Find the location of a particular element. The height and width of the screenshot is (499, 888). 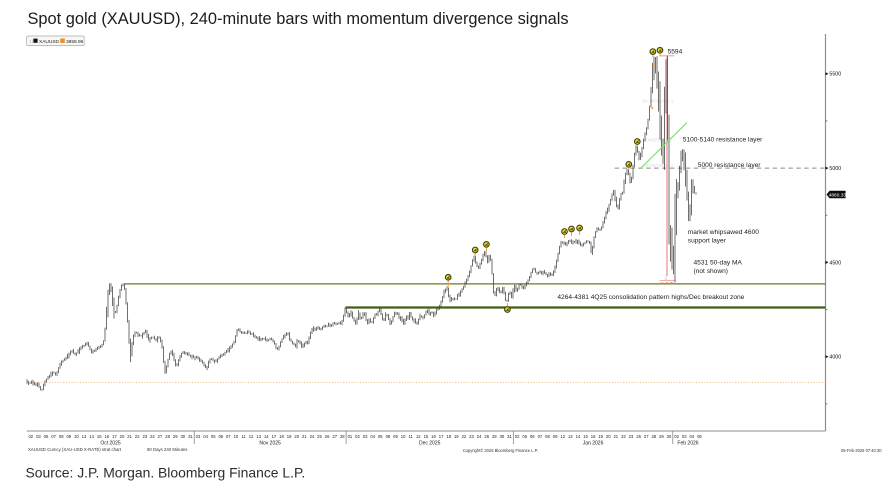

svg-text: Nov 2025 is located at coordinates (270, 444).